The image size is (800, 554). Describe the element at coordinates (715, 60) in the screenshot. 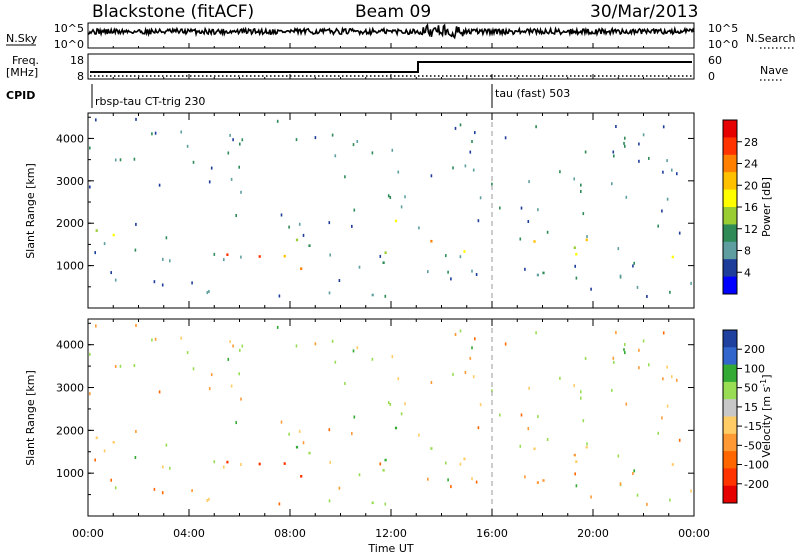

I see `nave-tick-top: 60` at that location.